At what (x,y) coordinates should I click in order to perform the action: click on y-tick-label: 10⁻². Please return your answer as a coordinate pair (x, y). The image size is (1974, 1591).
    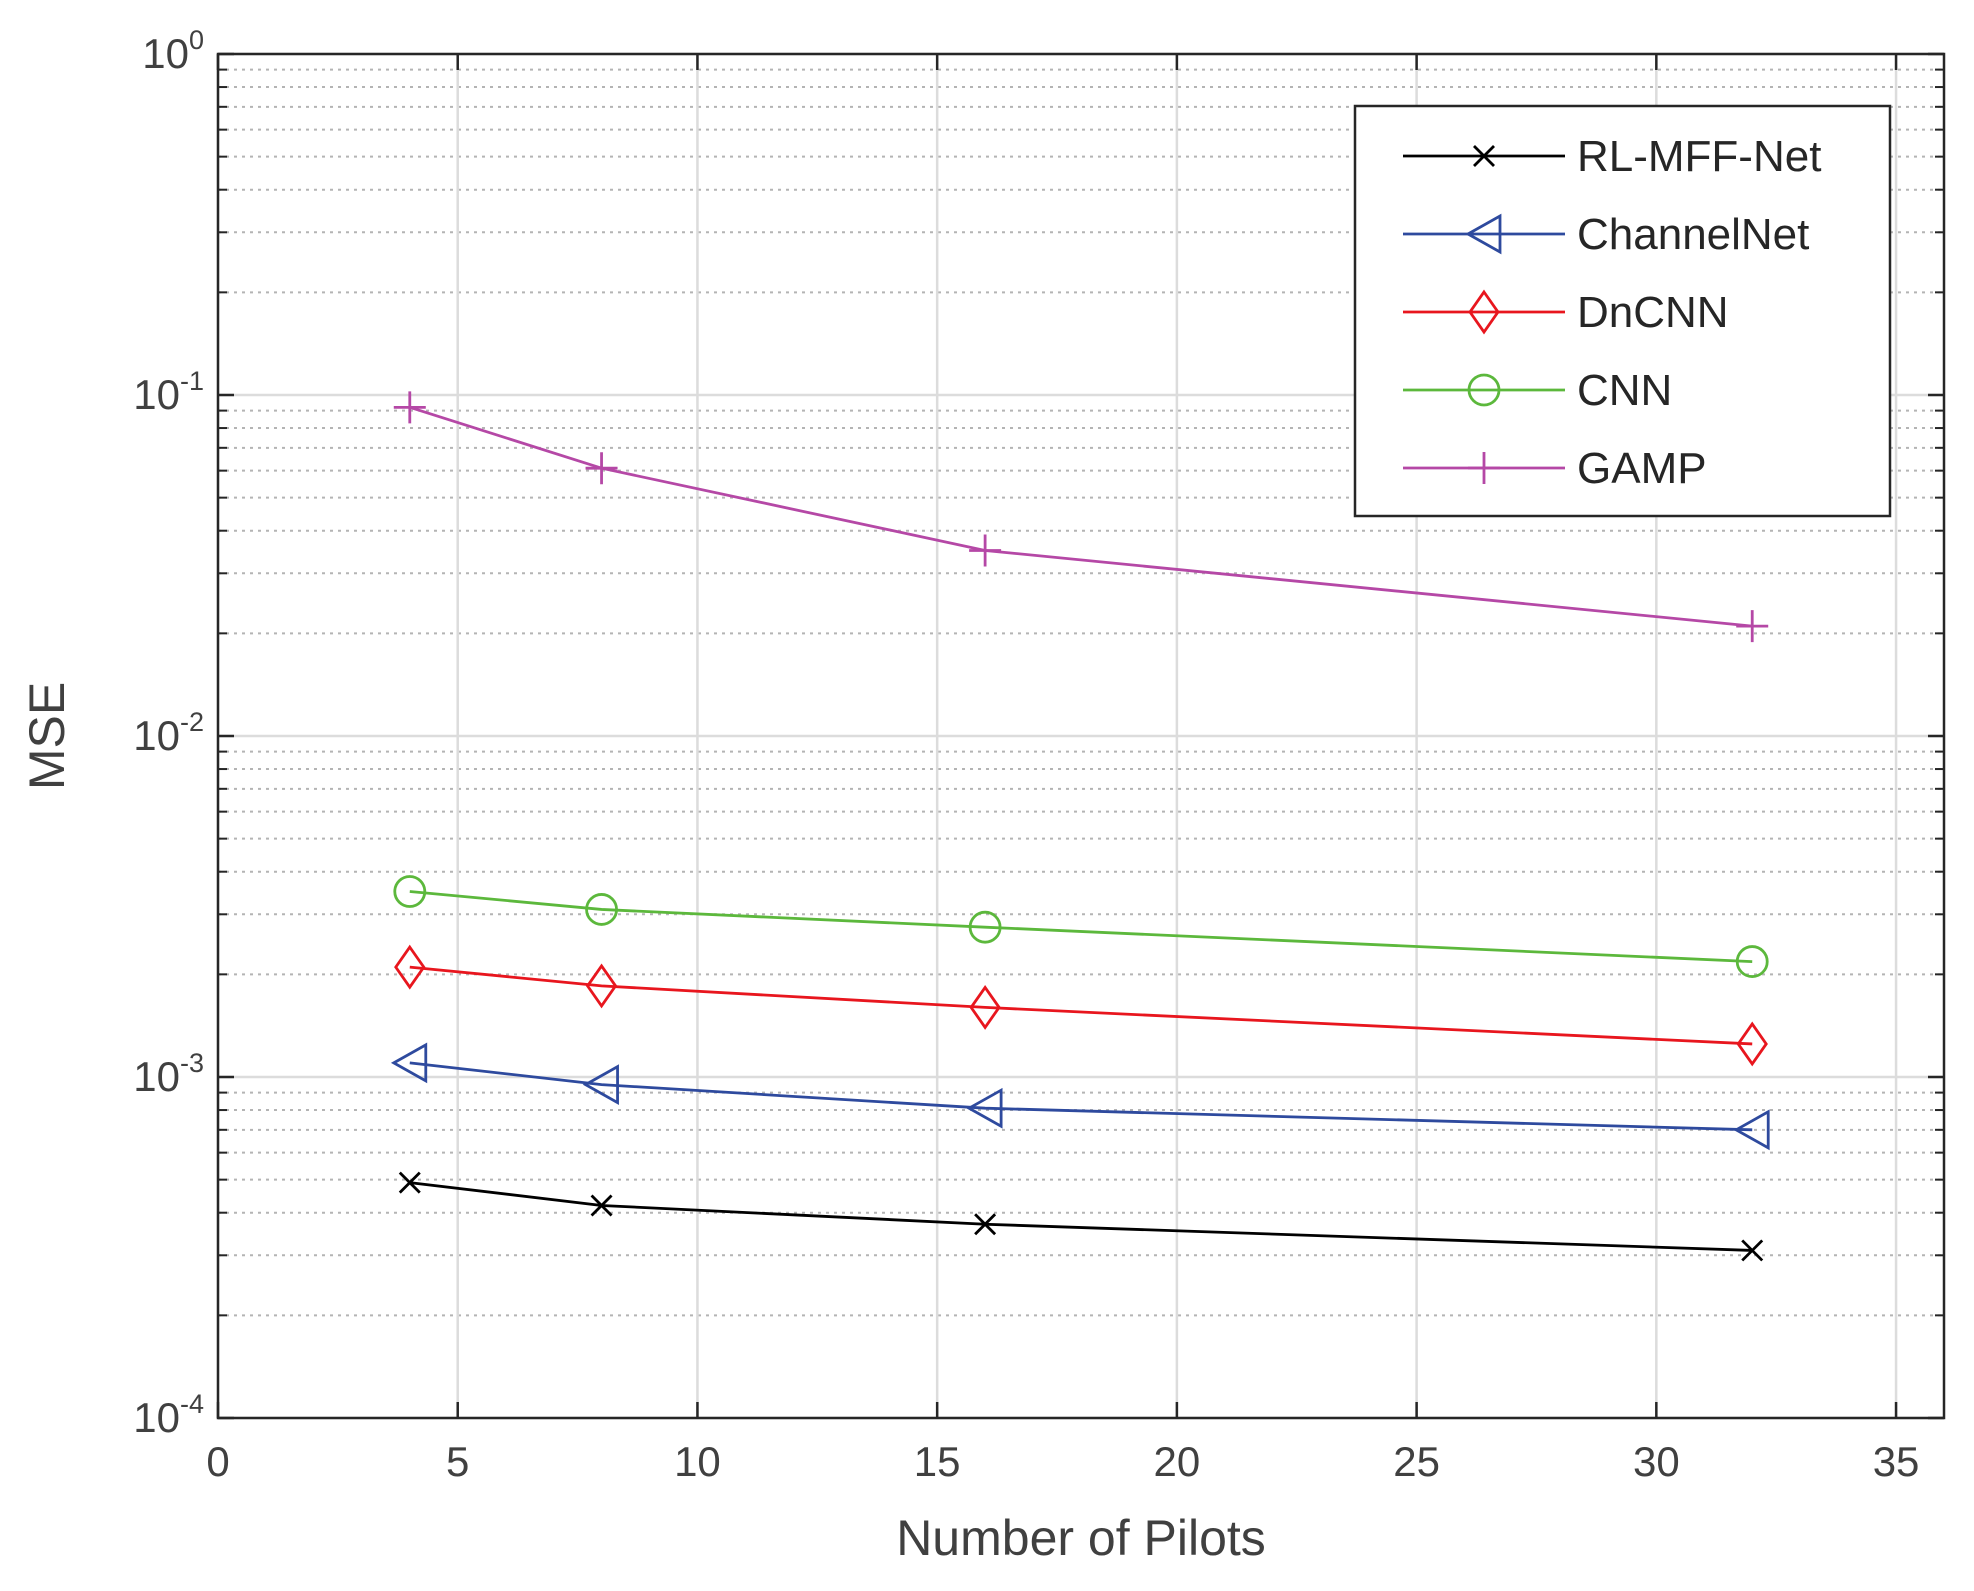
    Looking at the image, I should click on (168, 733).